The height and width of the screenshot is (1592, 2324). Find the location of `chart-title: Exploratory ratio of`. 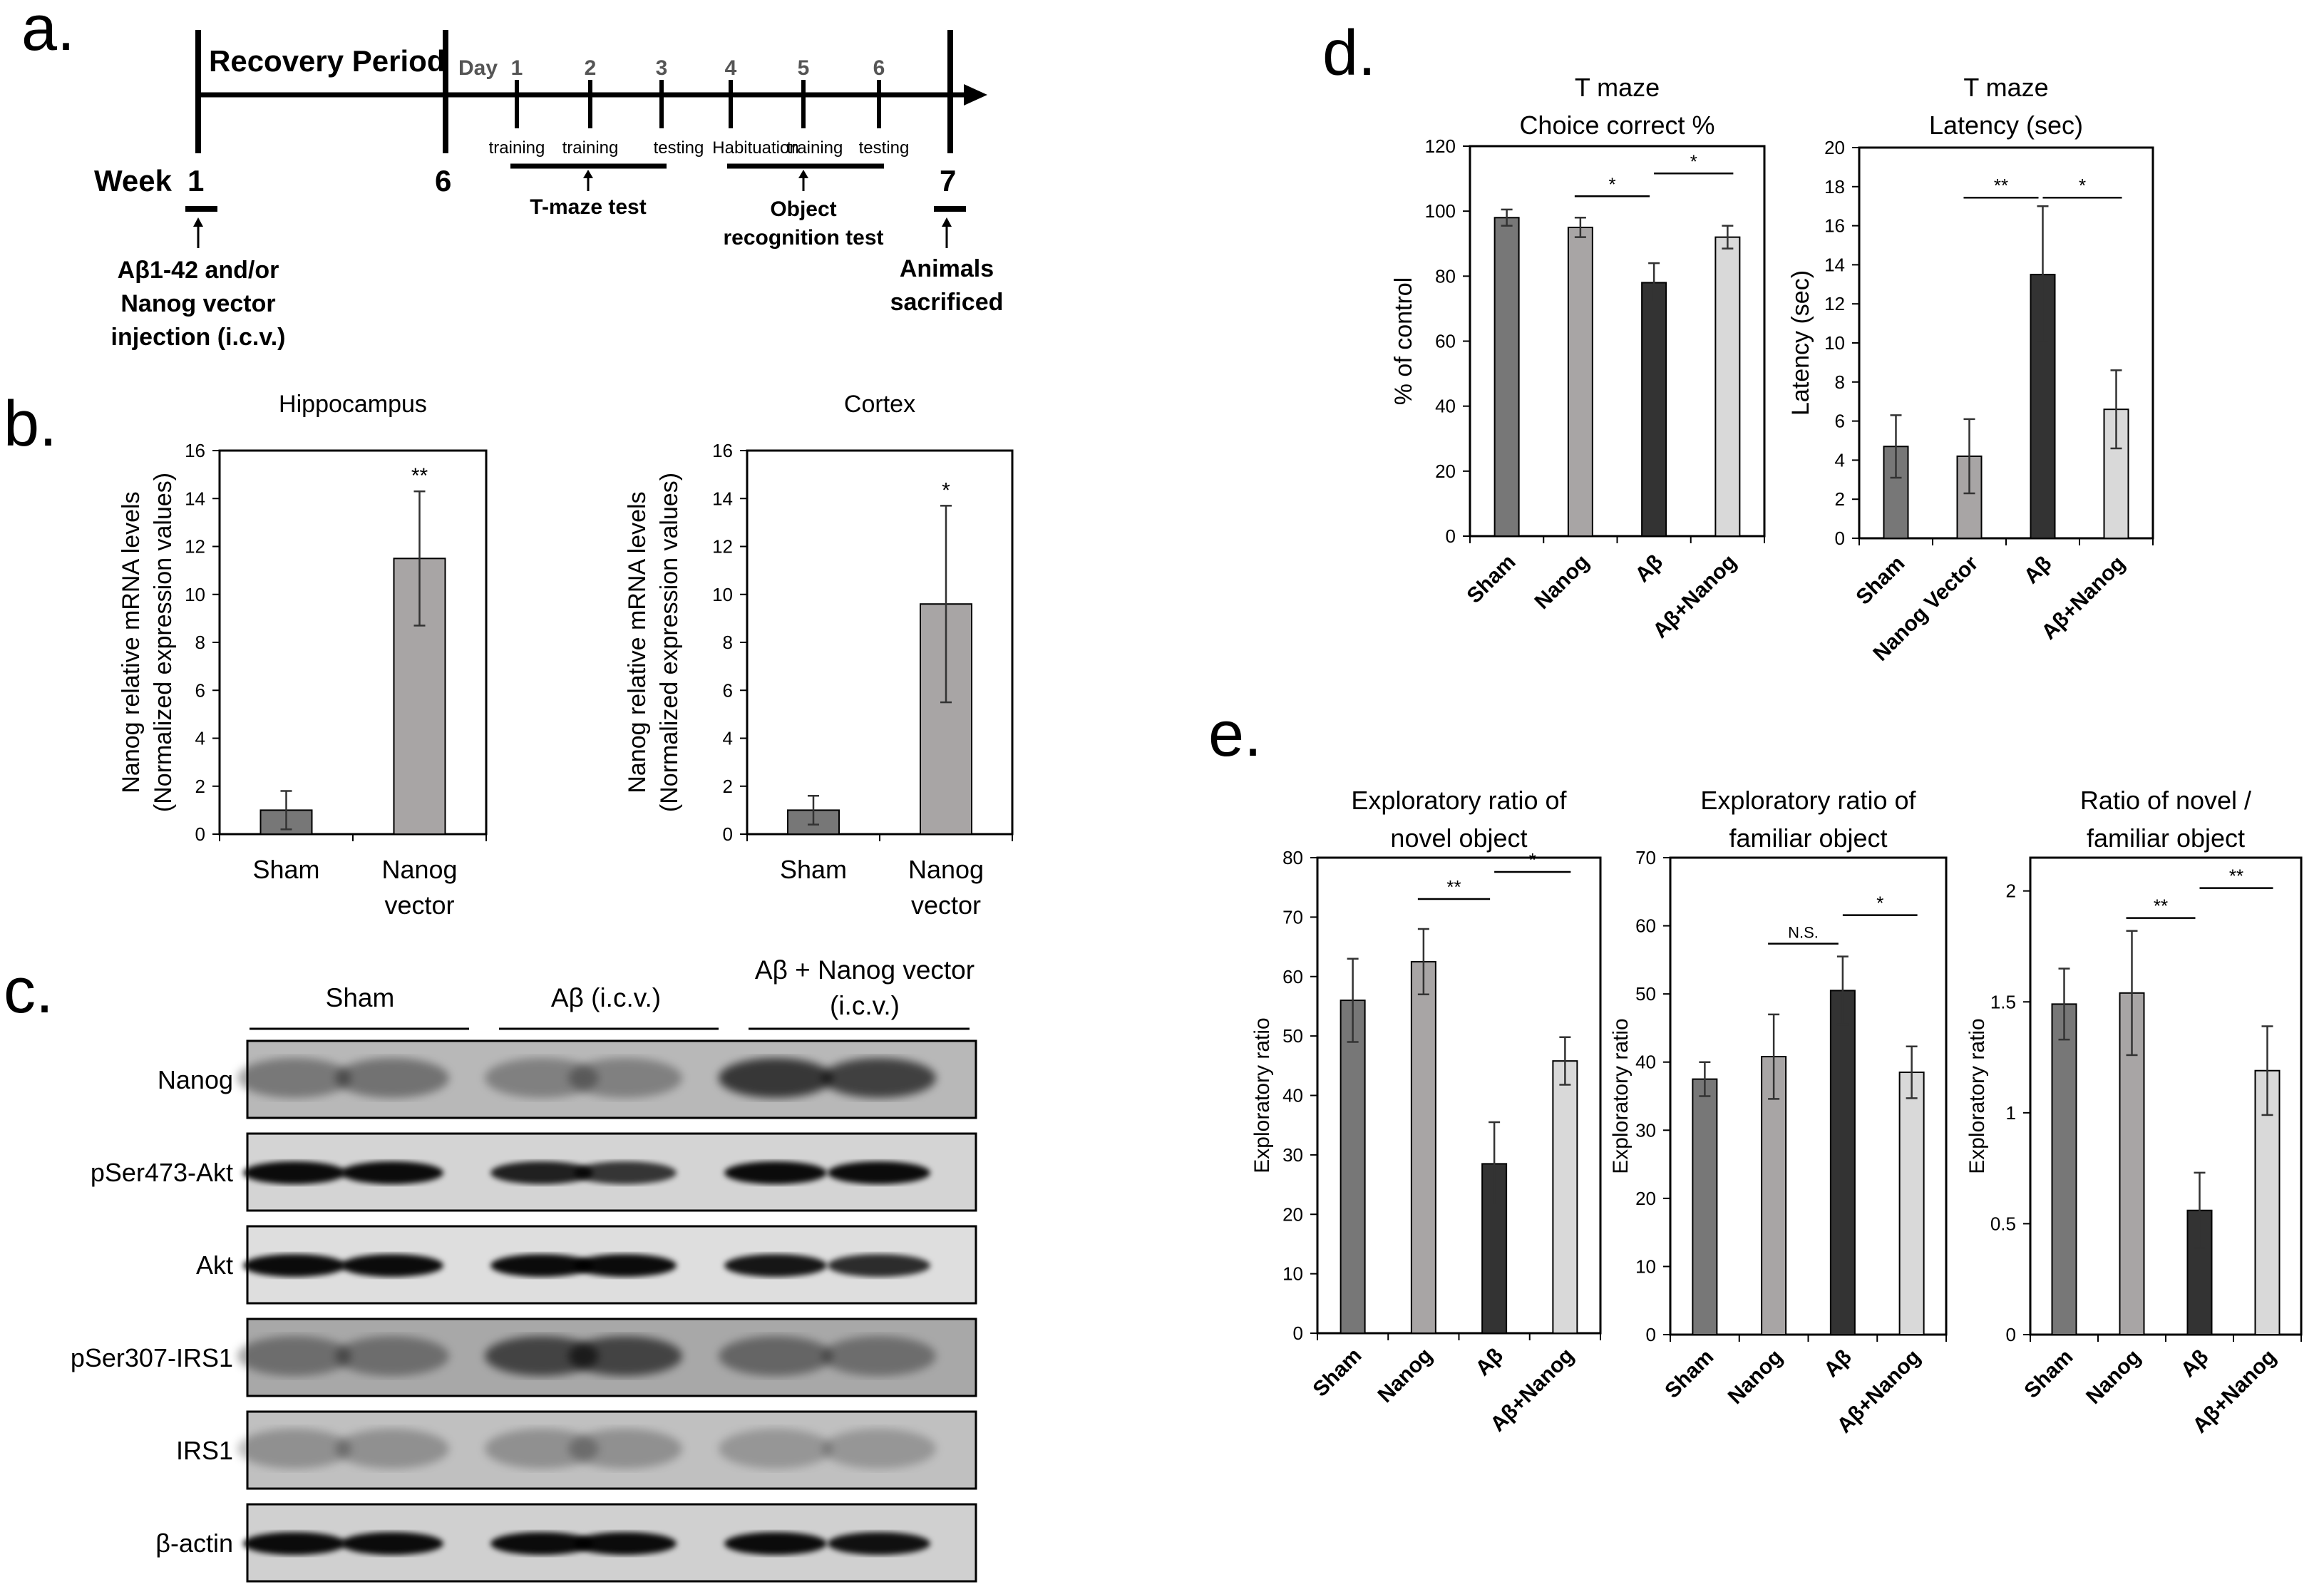

chart-title: Exploratory ratio of is located at coordinates (1808, 800).